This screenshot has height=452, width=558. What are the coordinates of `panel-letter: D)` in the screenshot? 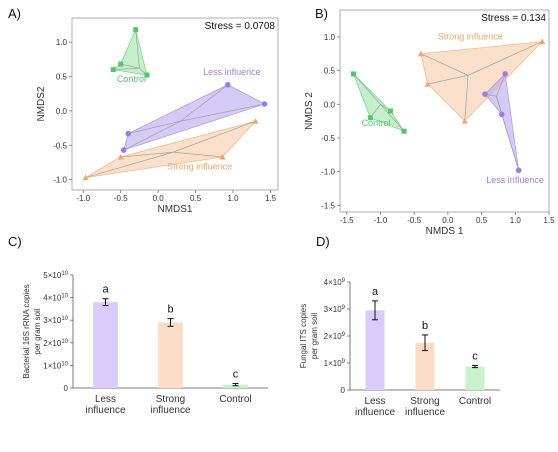 It's located at (323, 241).